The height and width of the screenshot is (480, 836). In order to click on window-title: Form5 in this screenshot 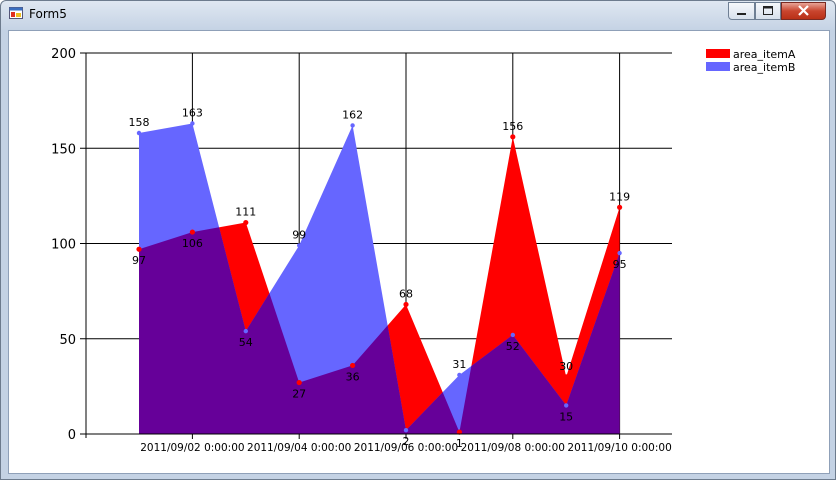, I will do `click(48, 14)`.